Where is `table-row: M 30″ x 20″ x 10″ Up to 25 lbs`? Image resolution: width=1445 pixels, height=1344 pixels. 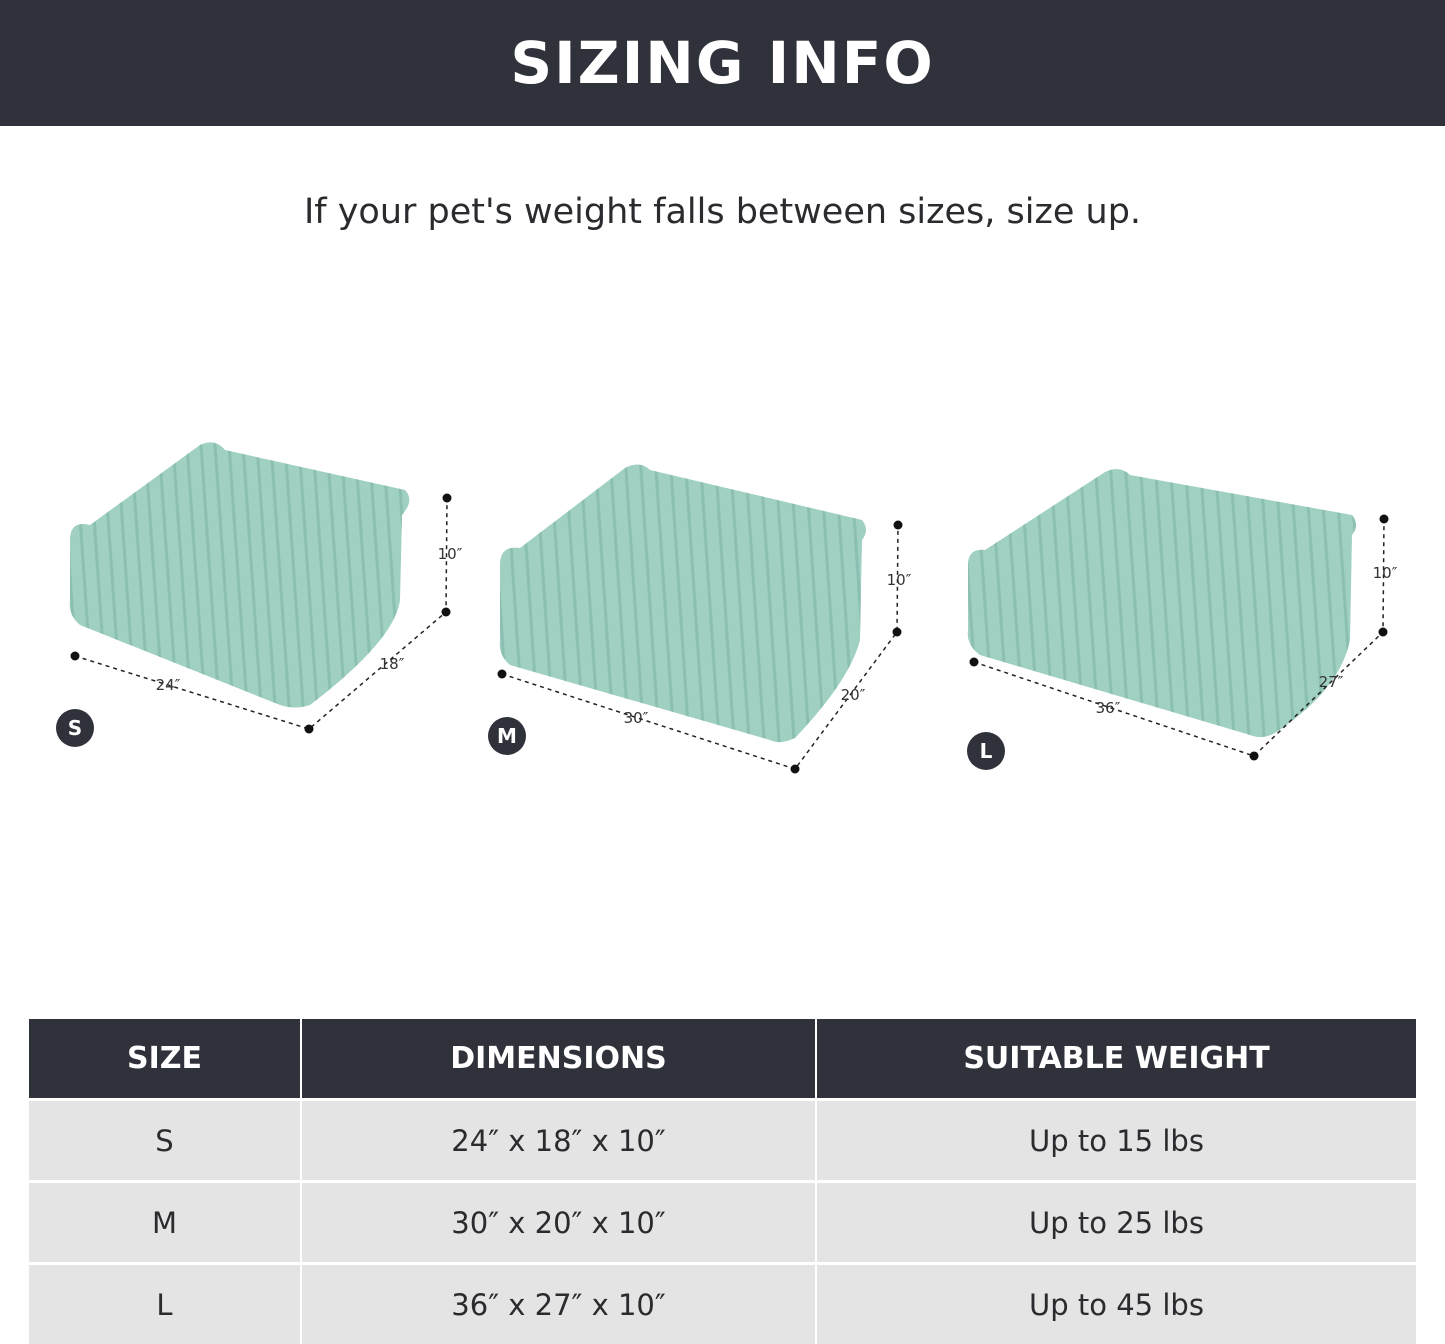
table-row: M 30″ x 20″ x 10″ Up to 25 lbs is located at coordinates (722, 1223).